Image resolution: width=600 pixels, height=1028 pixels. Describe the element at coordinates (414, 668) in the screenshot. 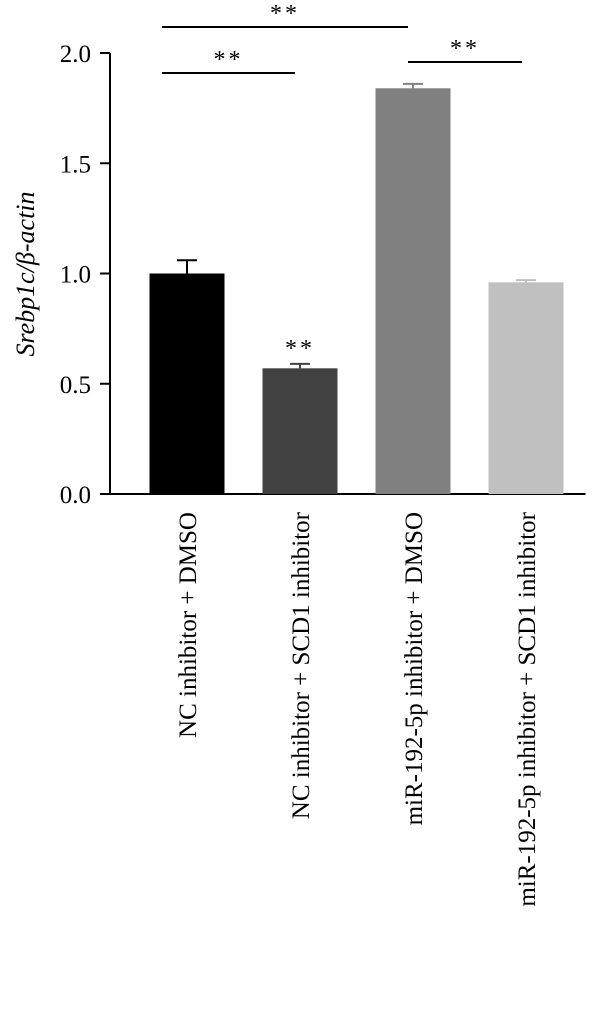

I see `category-label: miR-192-5p inhibitor + DMSO` at that location.